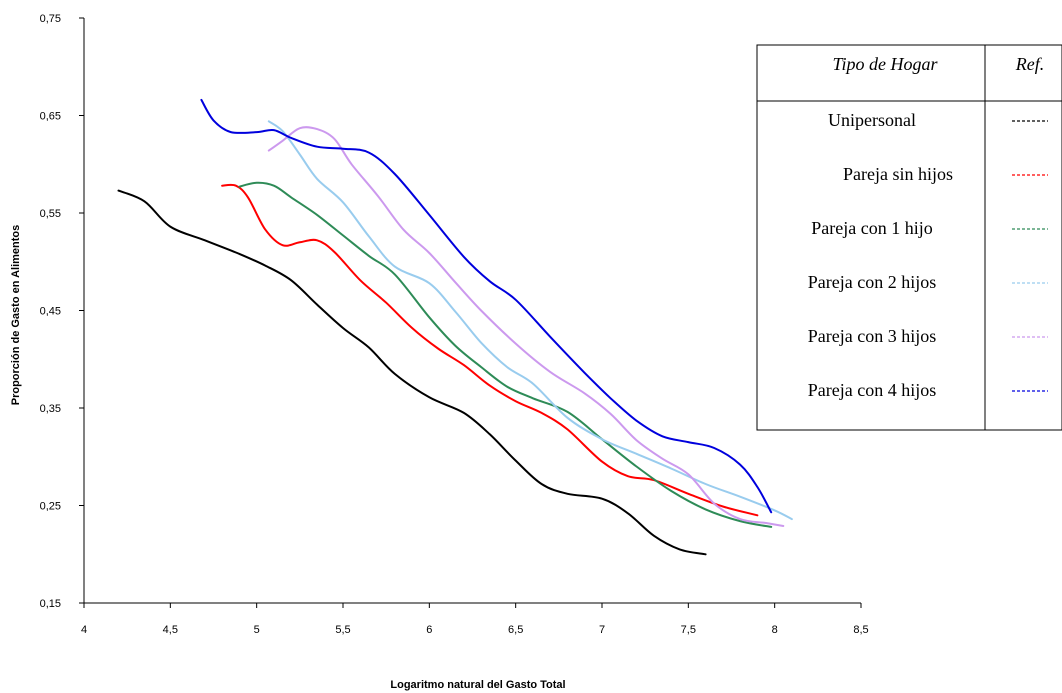 The image size is (1062, 693). What do you see at coordinates (50, 19) in the screenshot?
I see `y-tick-label: 0,75` at bounding box center [50, 19].